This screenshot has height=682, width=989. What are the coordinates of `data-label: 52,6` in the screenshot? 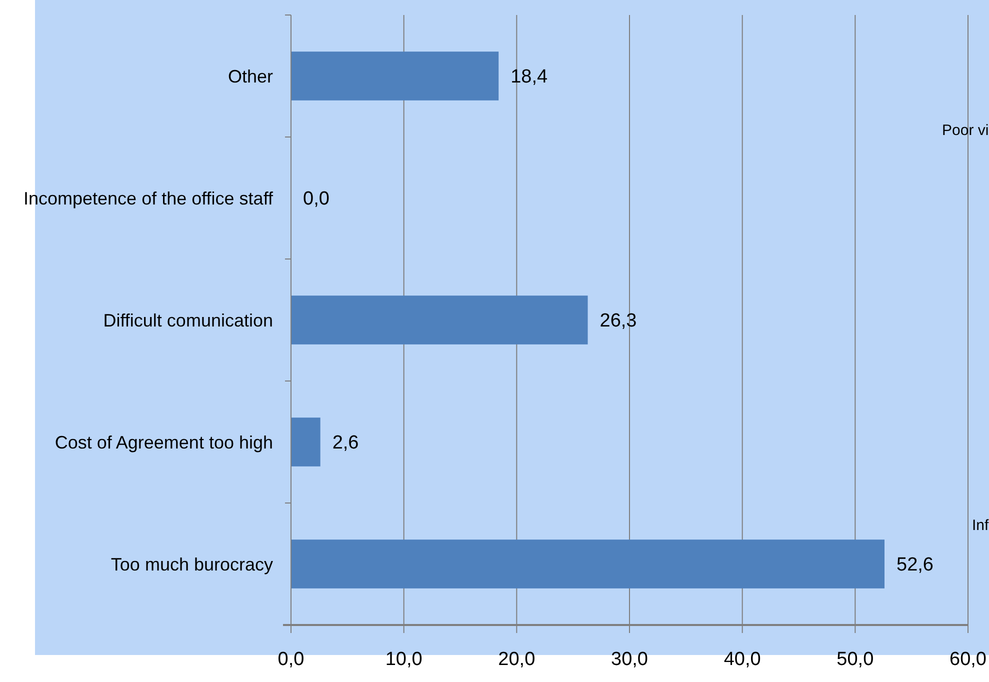 It's located at (915, 565).